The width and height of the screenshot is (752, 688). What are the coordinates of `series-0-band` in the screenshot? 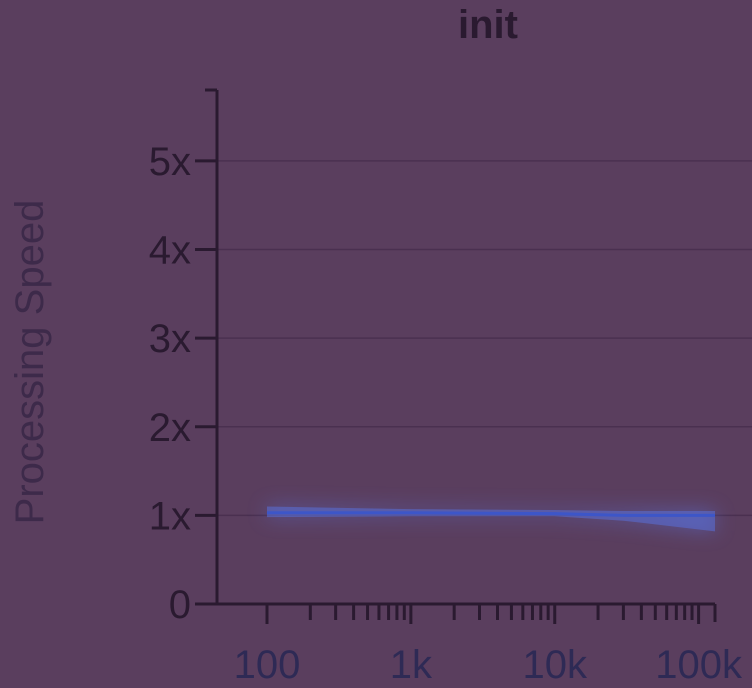 It's located at (491, 519).